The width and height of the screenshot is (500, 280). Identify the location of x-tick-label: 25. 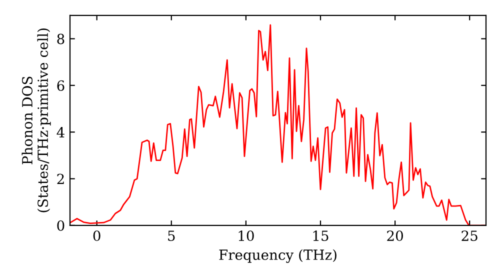
(470, 236).